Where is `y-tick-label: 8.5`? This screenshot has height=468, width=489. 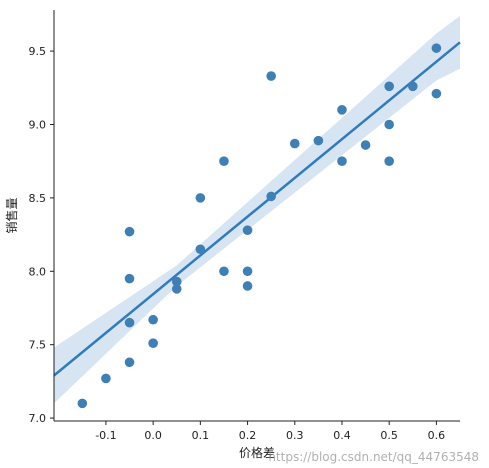 y-tick-label: 8.5 is located at coordinates (38, 198).